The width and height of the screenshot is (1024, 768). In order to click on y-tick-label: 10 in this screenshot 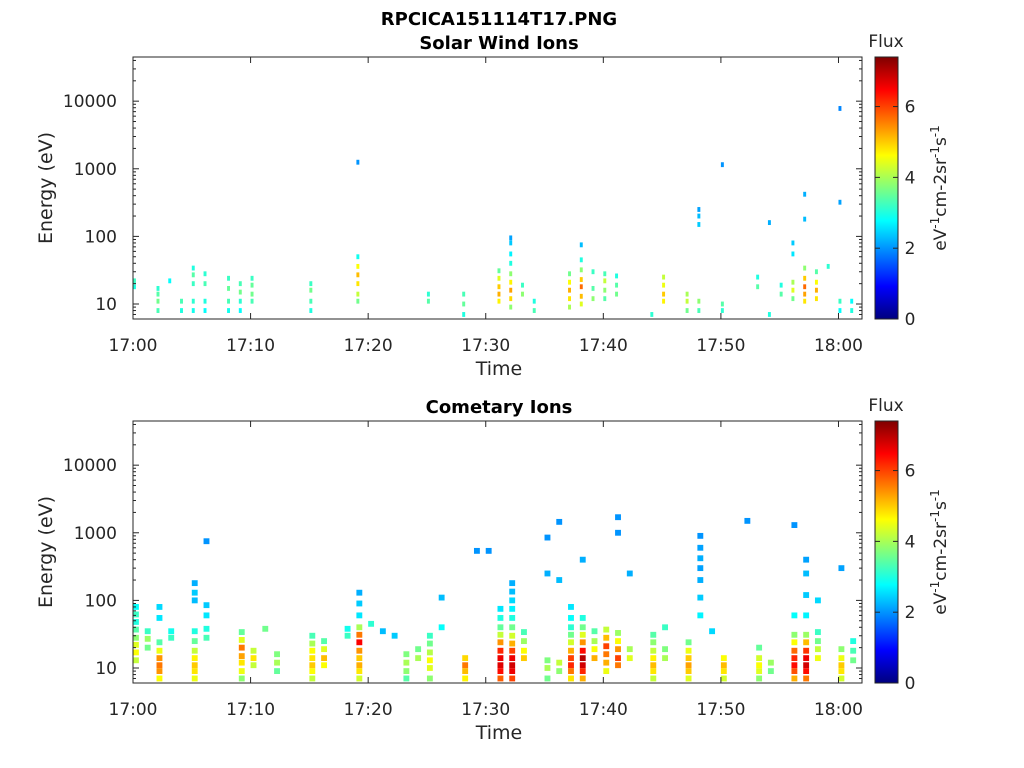, I will do `click(106, 305)`.